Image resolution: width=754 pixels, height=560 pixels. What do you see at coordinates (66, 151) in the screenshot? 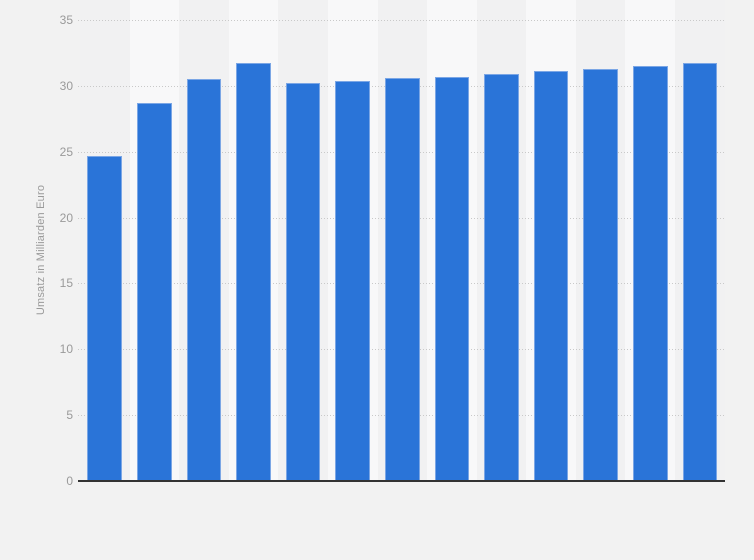
I see `y-tick-label: 25` at bounding box center [66, 151].